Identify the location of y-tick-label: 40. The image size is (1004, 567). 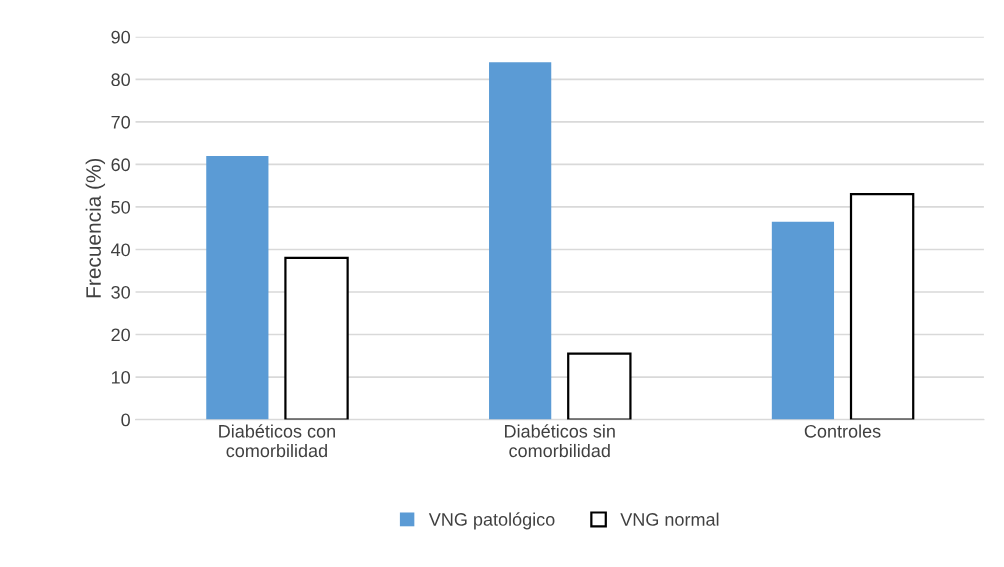
(120, 250).